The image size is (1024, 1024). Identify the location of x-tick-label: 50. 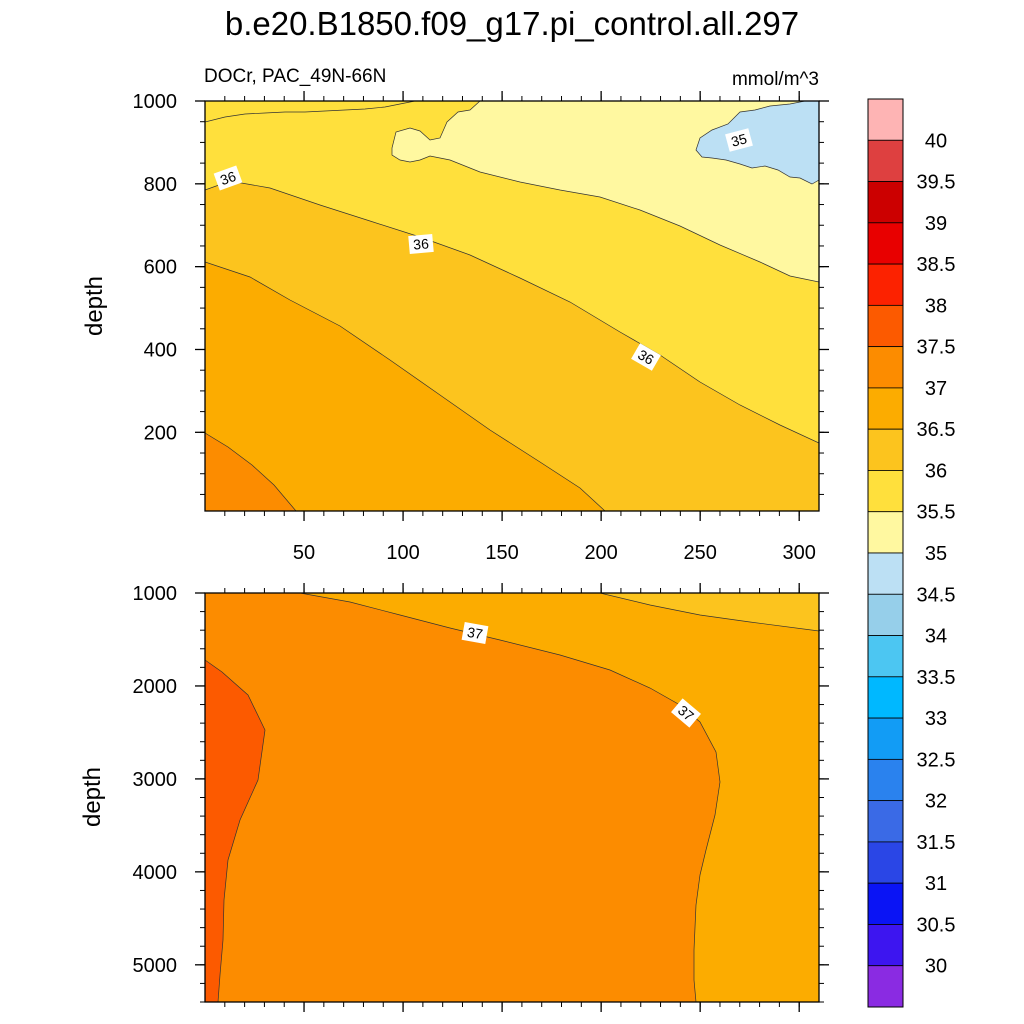
(304, 553).